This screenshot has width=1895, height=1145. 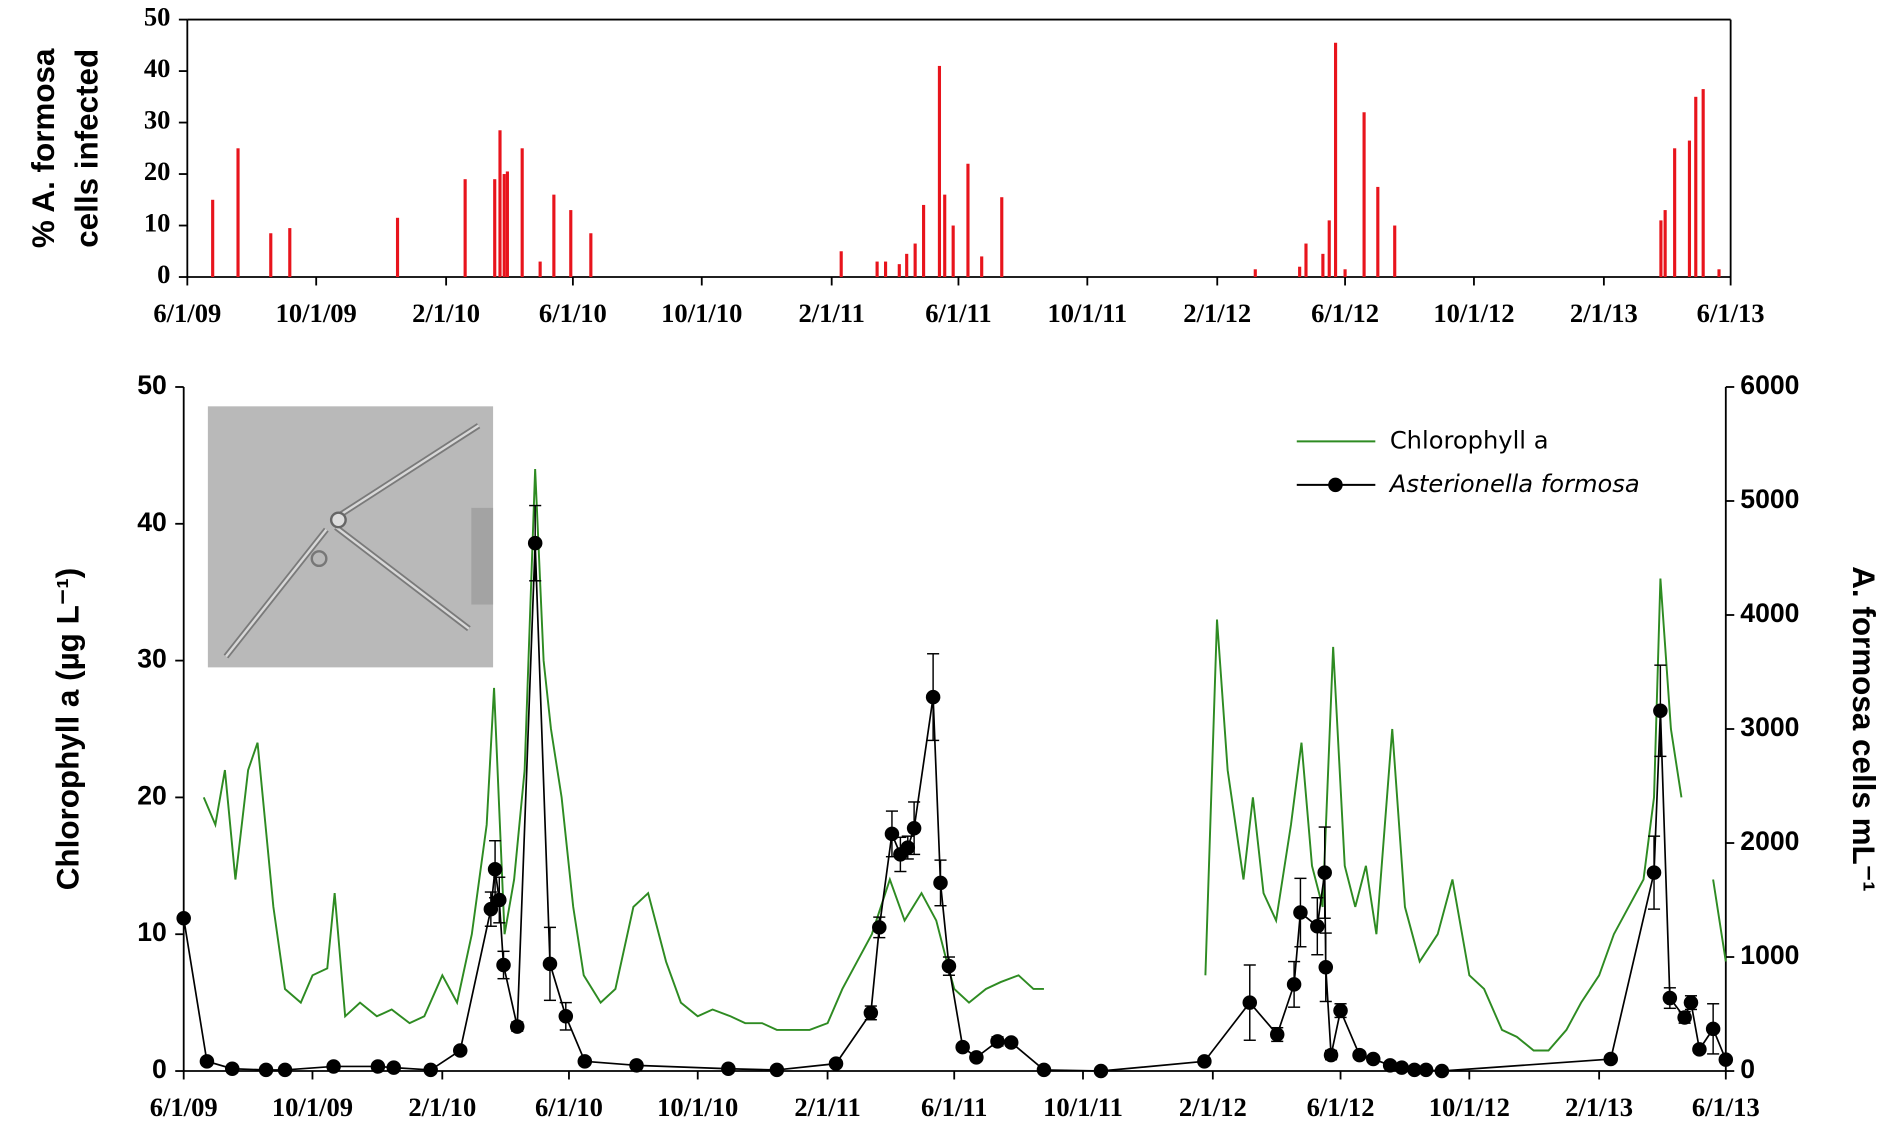 What do you see at coordinates (1604, 313) in the screenshot?
I see `x-tick-label: 2/1/13` at bounding box center [1604, 313].